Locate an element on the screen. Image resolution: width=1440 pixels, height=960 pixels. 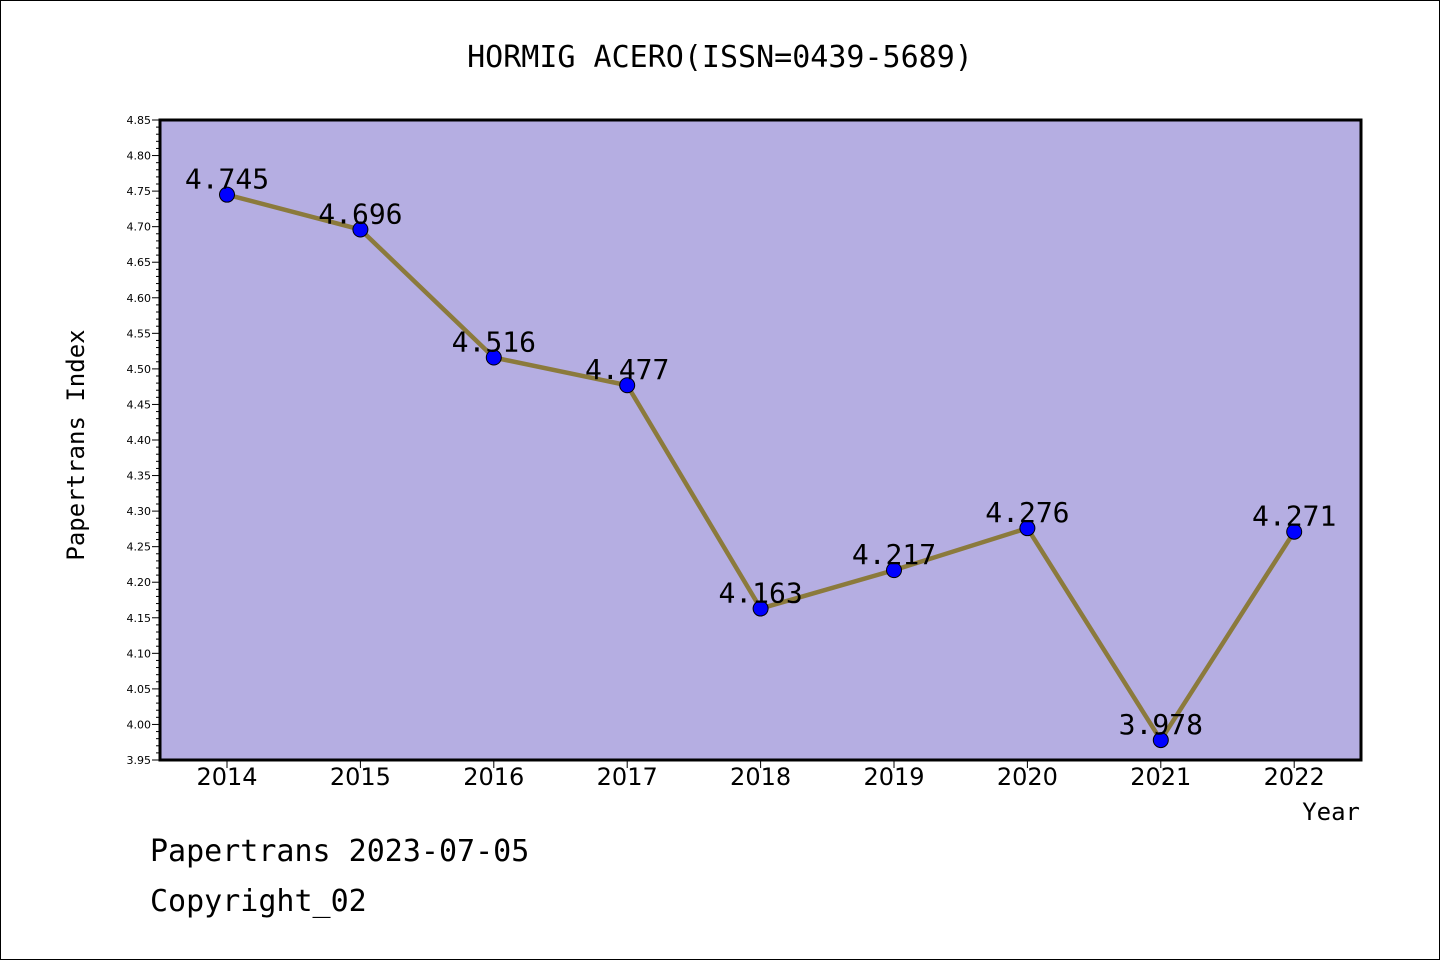
y-tick-label: 4.35 is located at coordinates (139, 476).